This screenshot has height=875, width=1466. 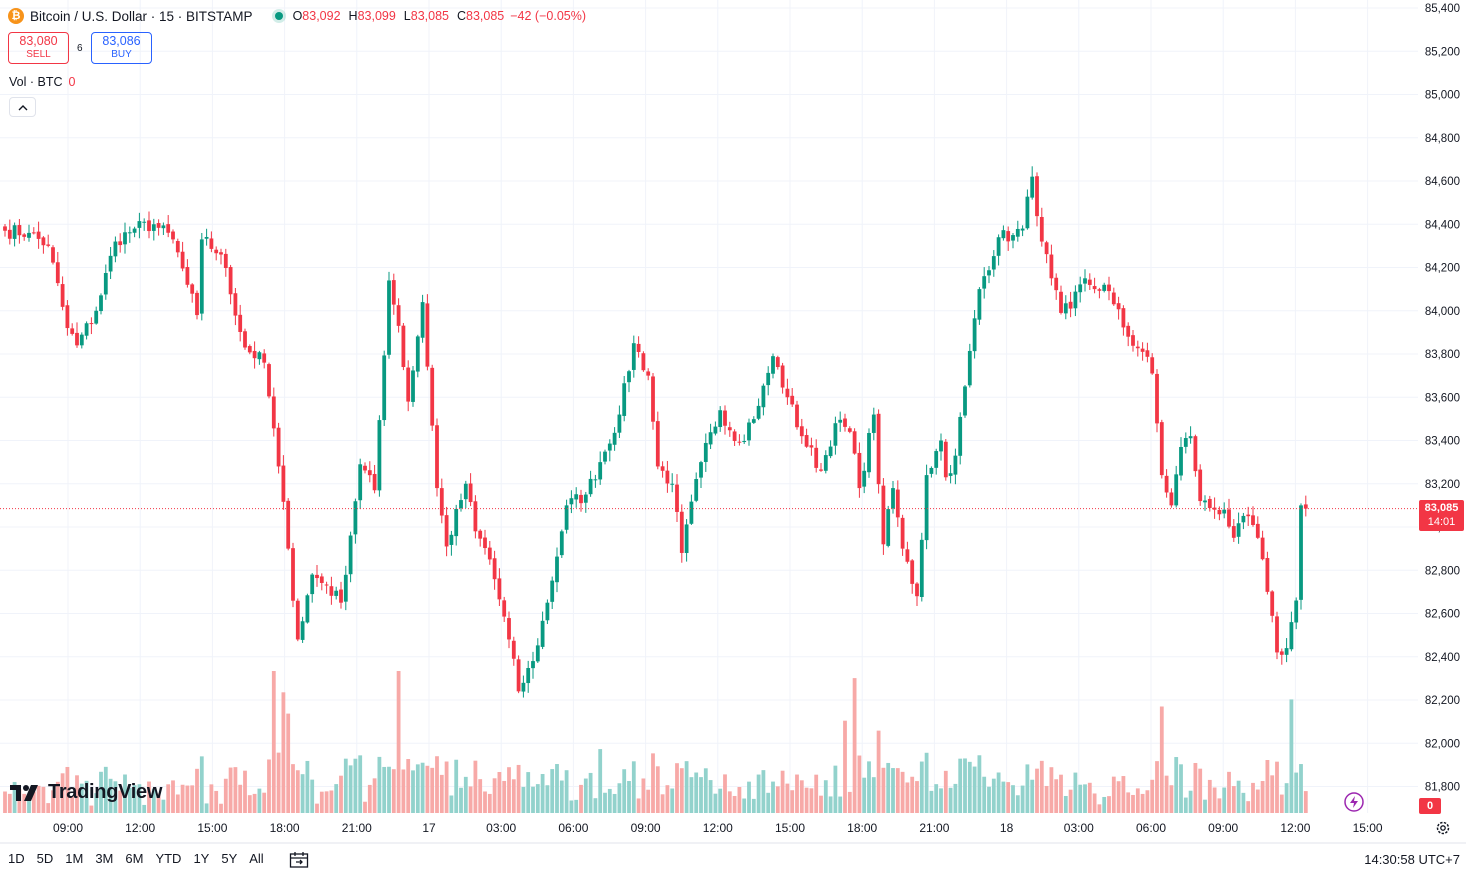 I want to click on range-5d: 5D, so click(x=45, y=858).